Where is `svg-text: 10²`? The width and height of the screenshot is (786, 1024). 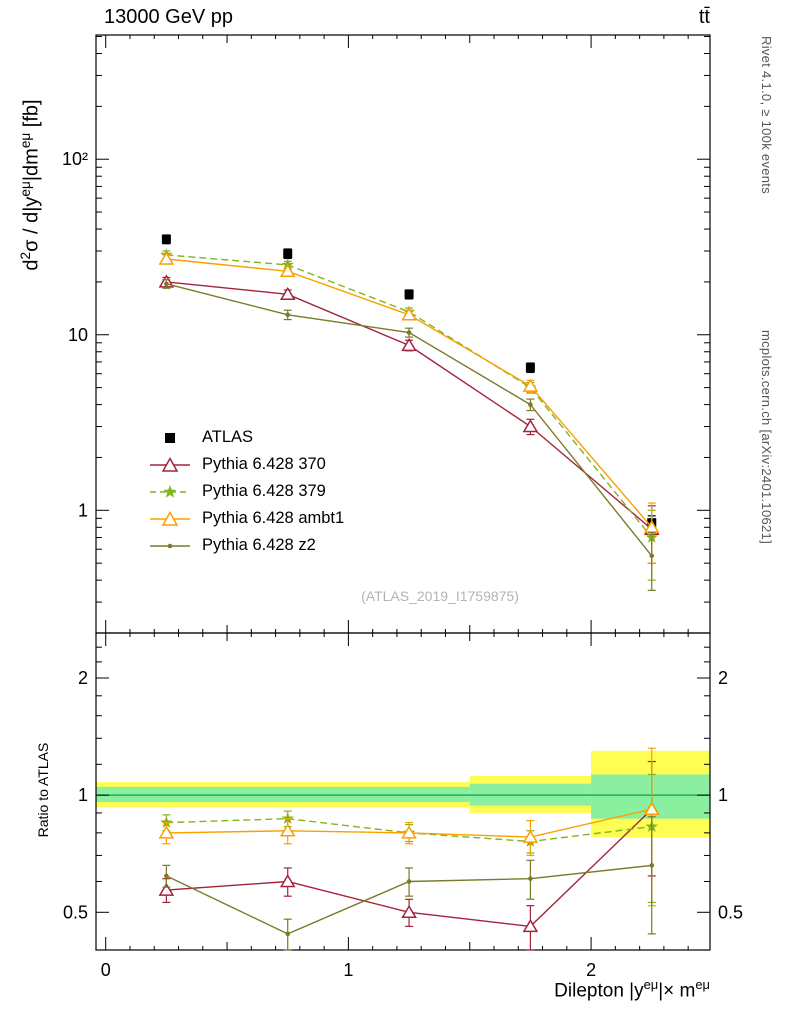
svg-text: 10² is located at coordinates (75, 159).